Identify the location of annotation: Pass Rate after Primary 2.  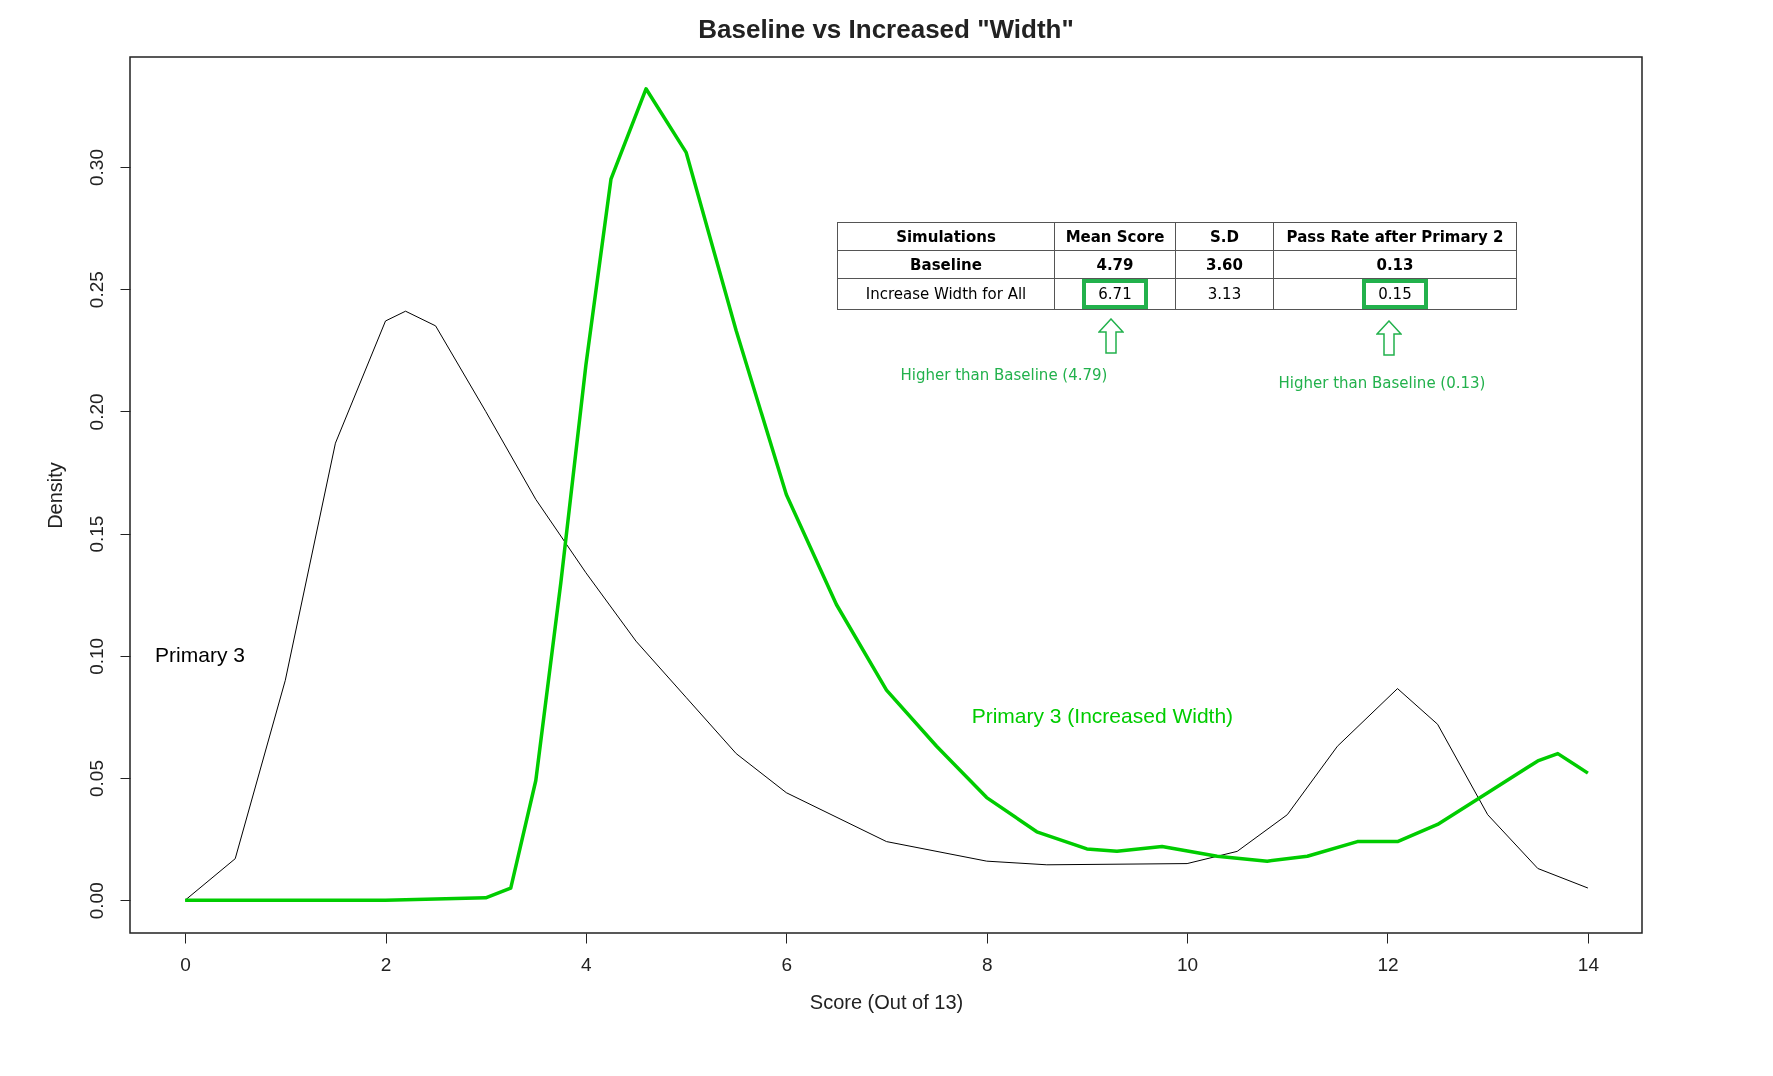
(1395, 236).